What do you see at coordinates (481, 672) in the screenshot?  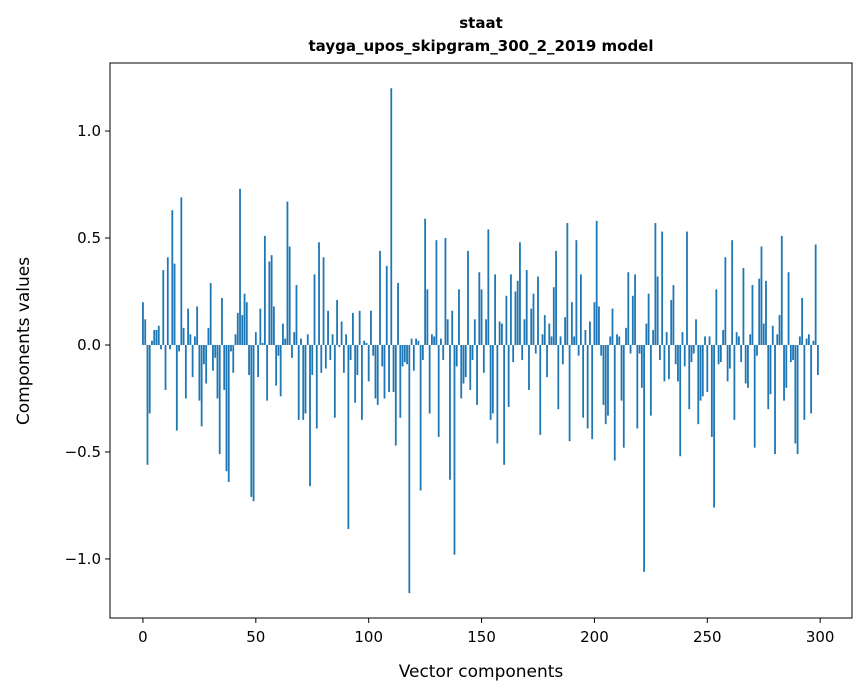 I see `x-axis-label: Vector components` at bounding box center [481, 672].